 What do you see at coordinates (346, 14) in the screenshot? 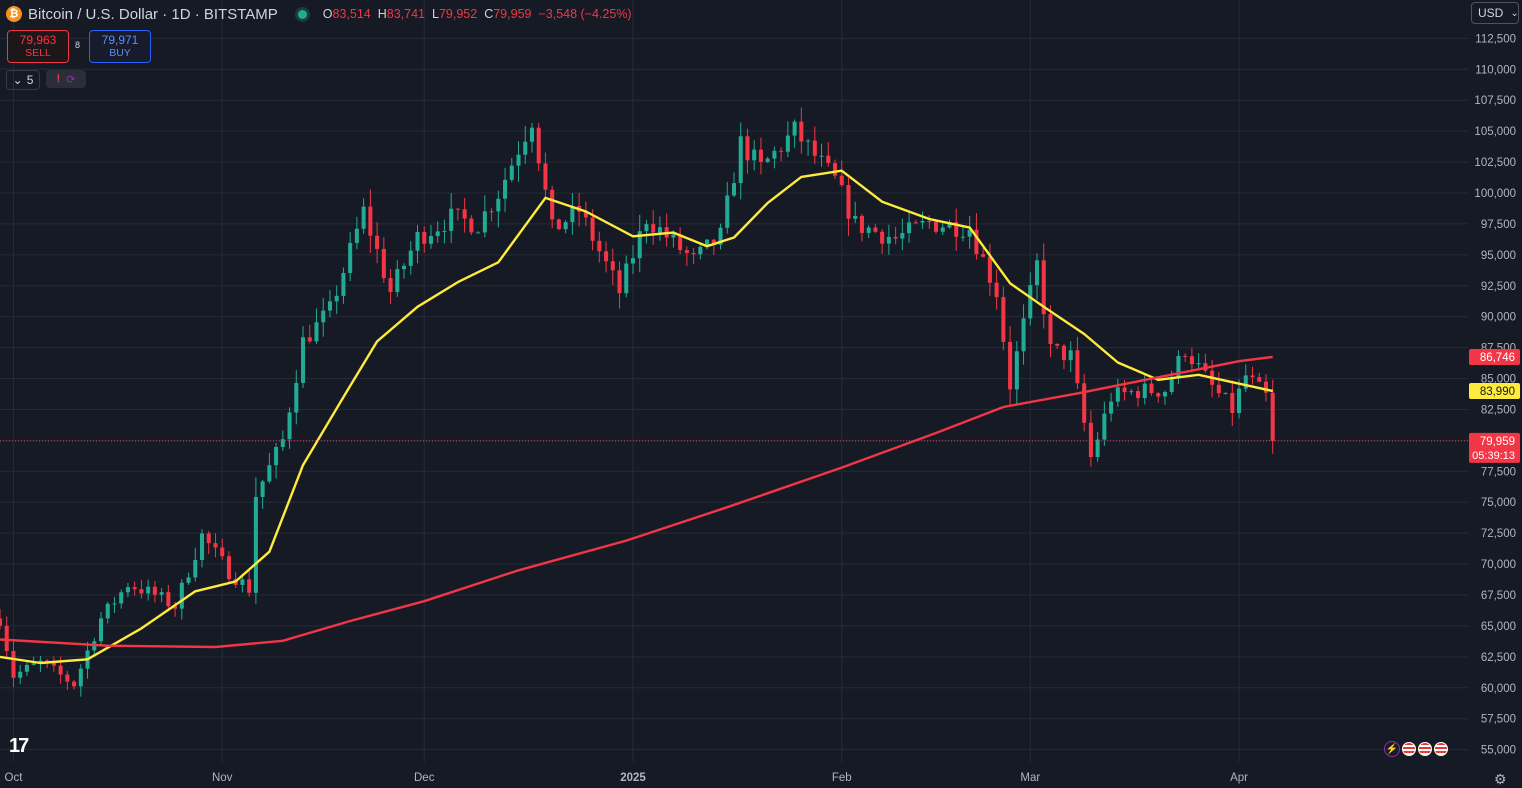
I see `ohlc-open: O83,514` at bounding box center [346, 14].